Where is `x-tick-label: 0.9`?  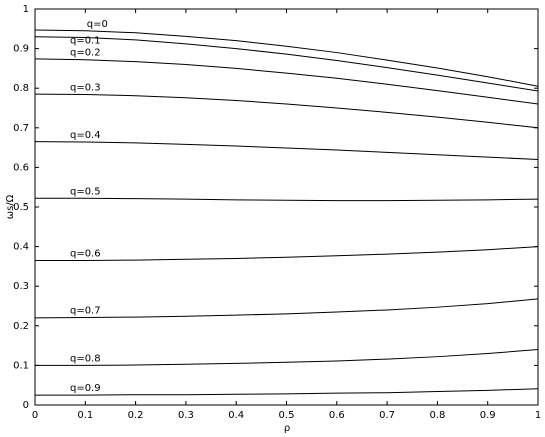
x-tick-label: 0.9 is located at coordinates (488, 415).